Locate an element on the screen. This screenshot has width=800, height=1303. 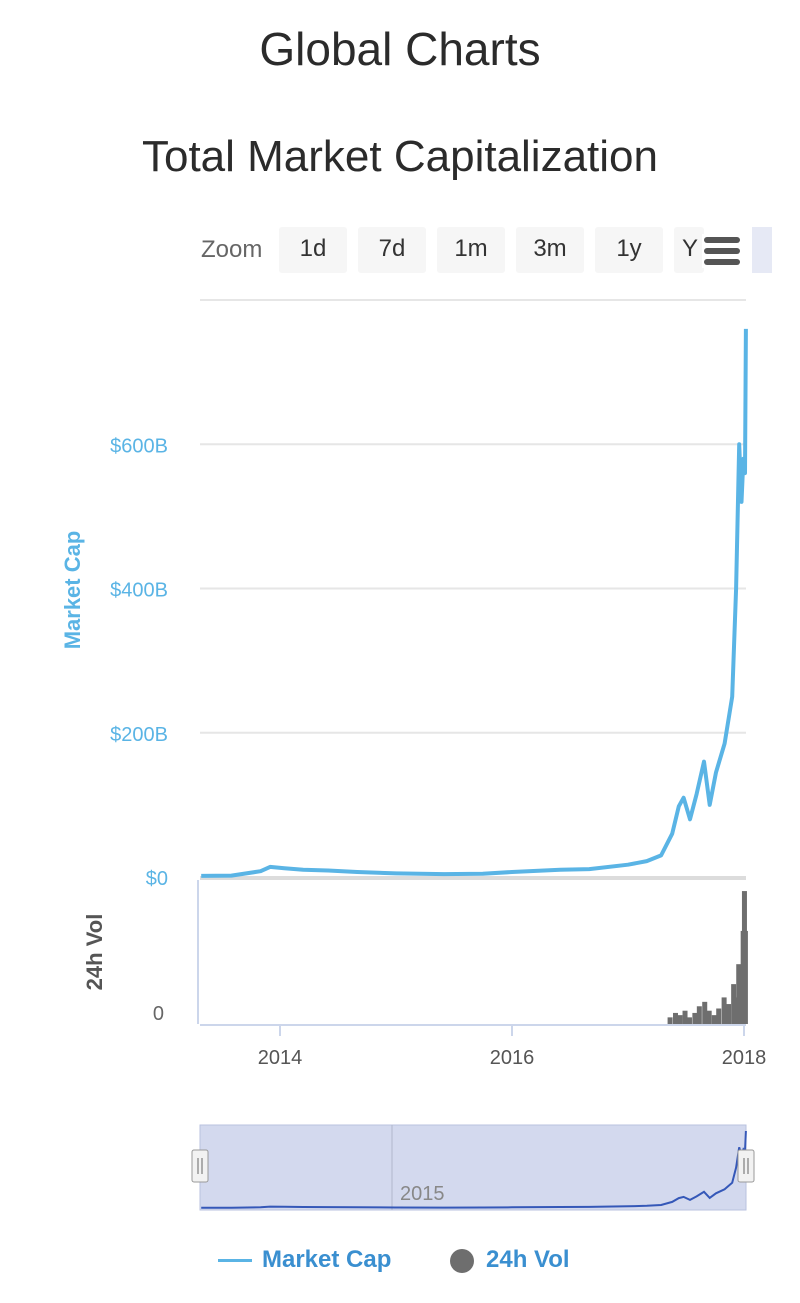
legend-line-icon is located at coordinates (235, 1261).